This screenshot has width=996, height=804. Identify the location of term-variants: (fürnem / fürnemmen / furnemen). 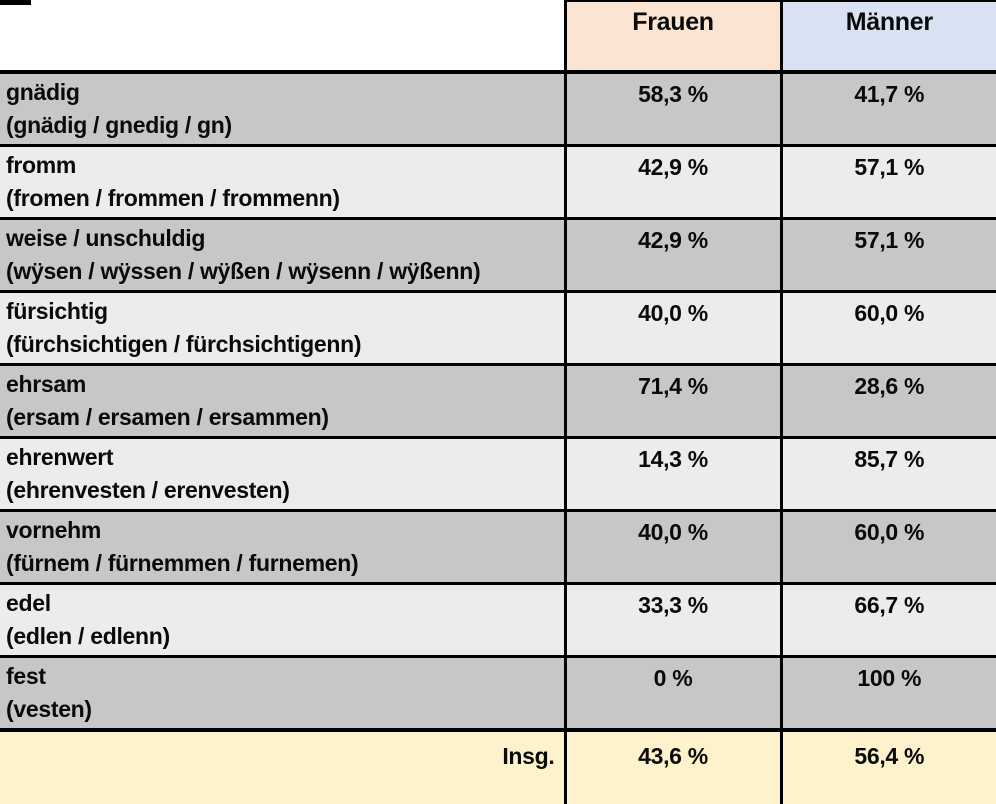
(182, 563).